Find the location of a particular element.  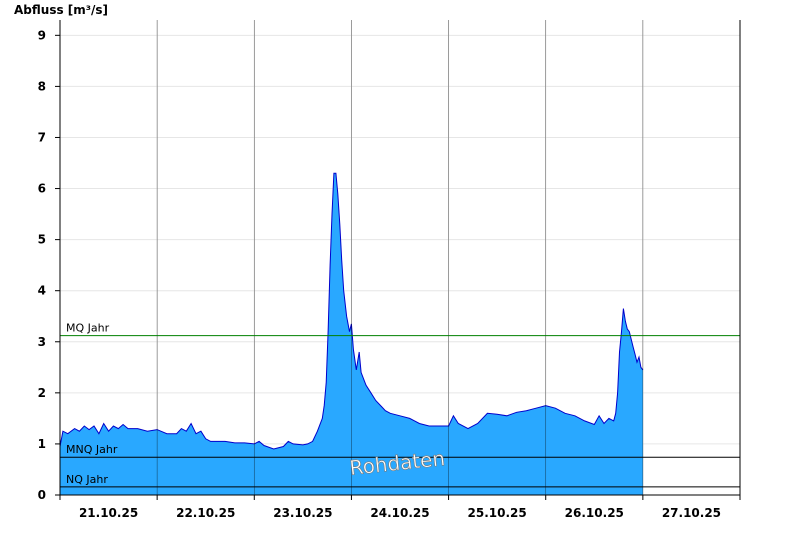

y-tick-label: 7 is located at coordinates (42, 137).